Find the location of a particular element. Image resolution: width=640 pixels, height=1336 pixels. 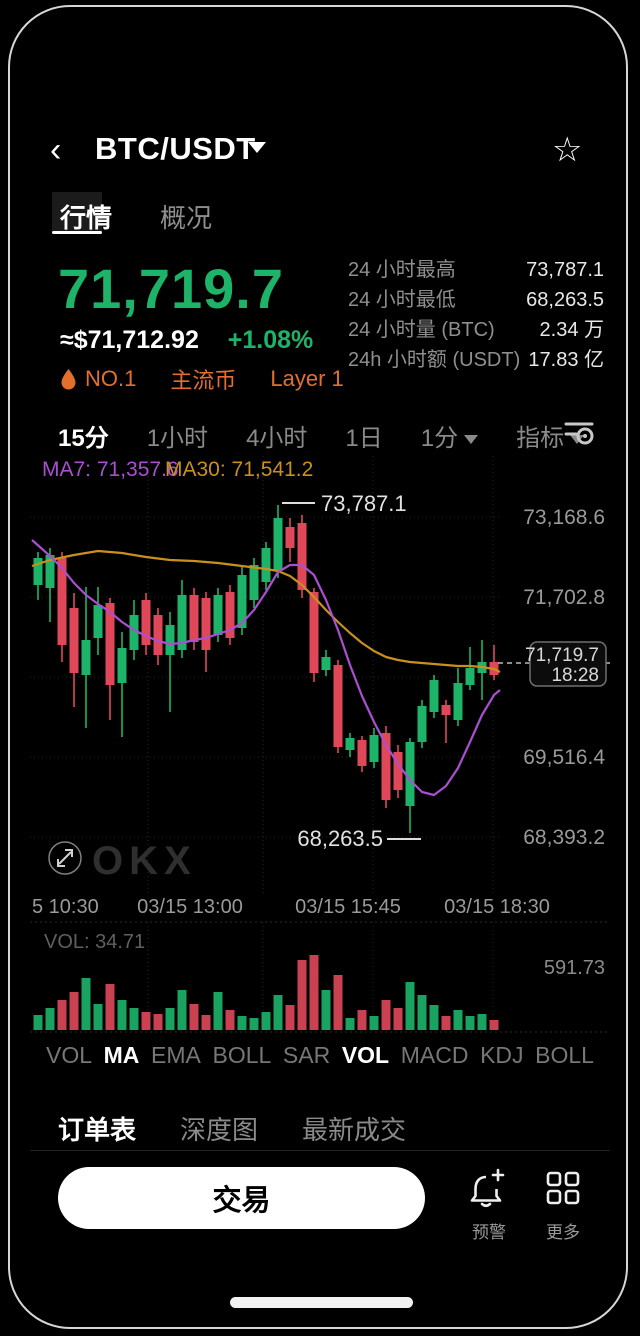

badge-layer-1: Layer 1 is located at coordinates (307, 378).